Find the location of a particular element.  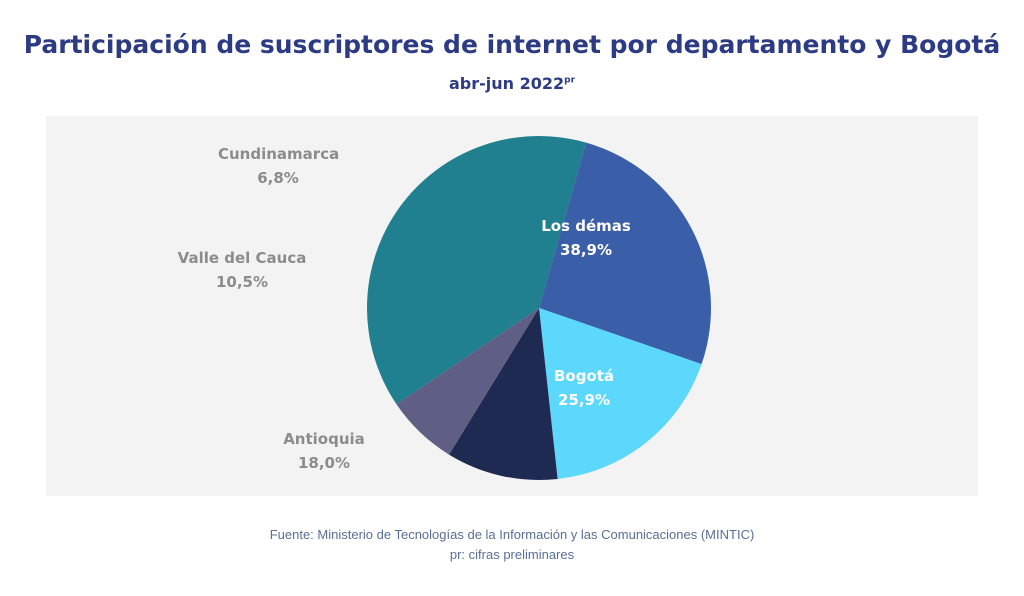

chart-subtitle: abr-jun 2022pr is located at coordinates (512, 83).